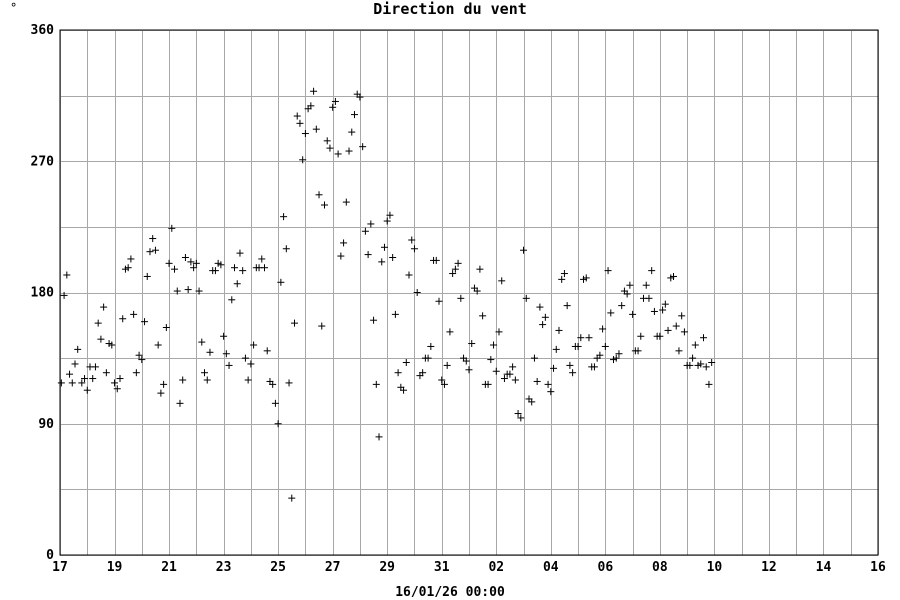  What do you see at coordinates (50, 555) in the screenshot?
I see `y-tick-label: 0` at bounding box center [50, 555].